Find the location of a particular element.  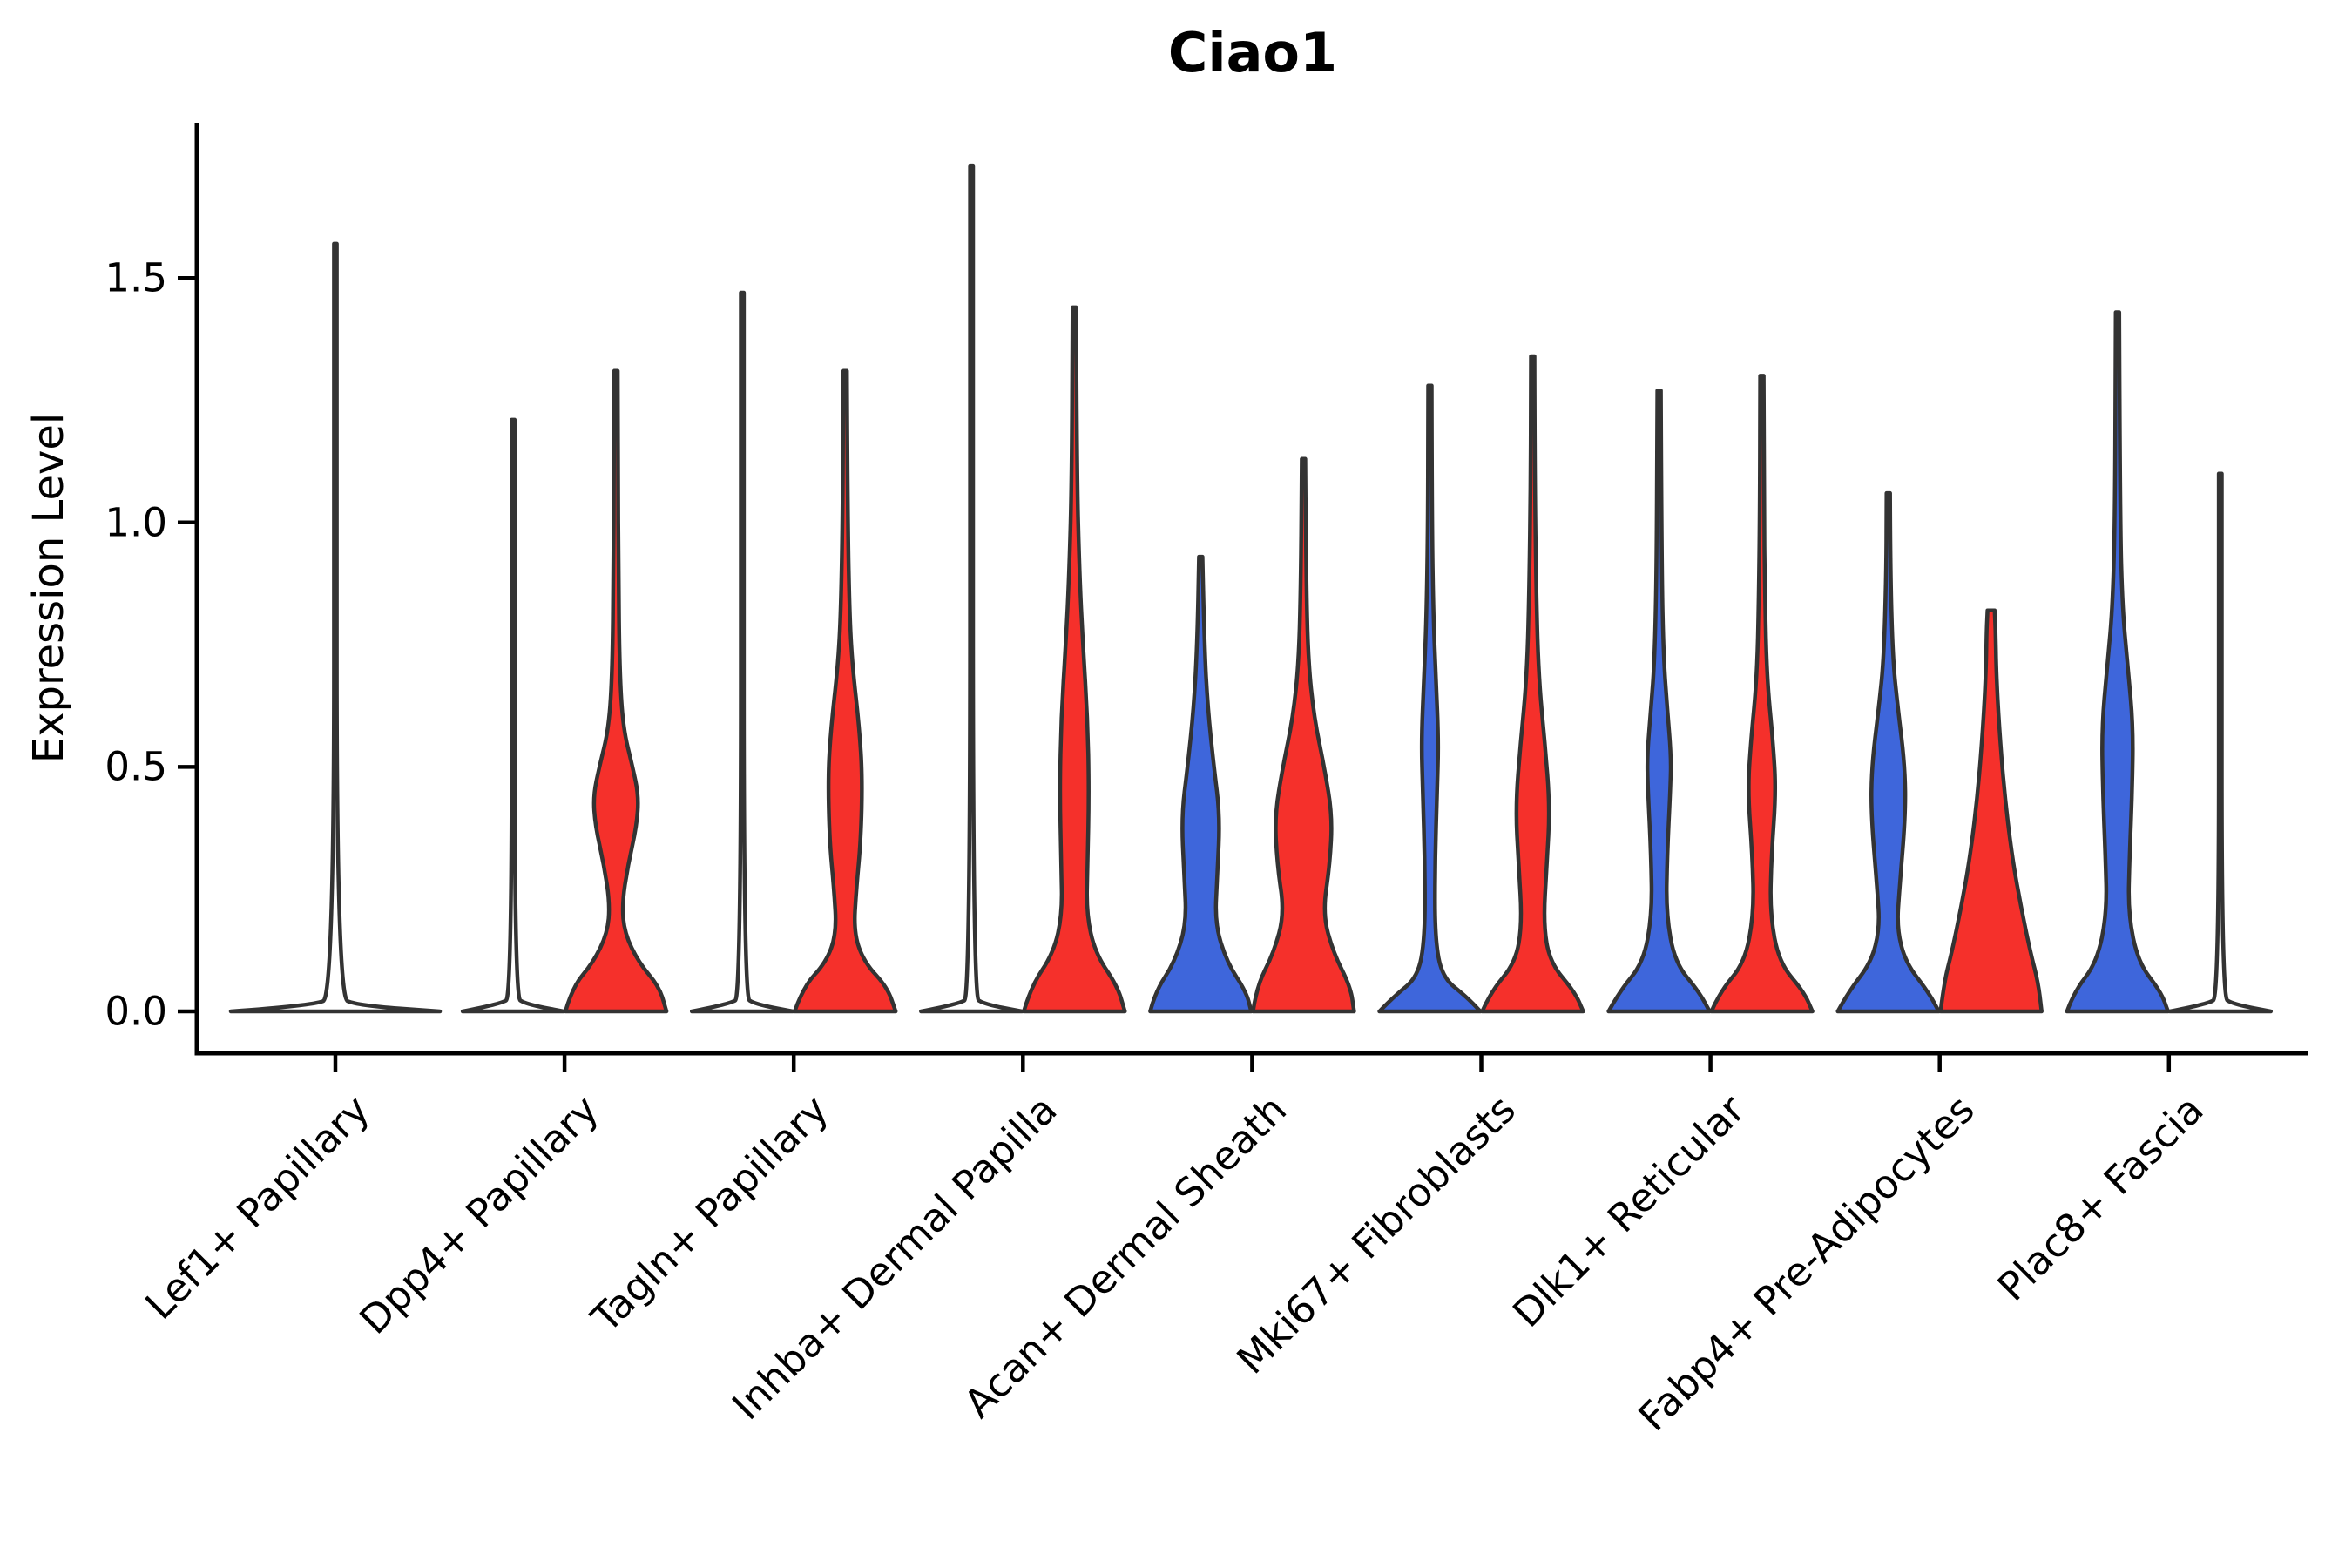

violin-tagln-papillary-left is located at coordinates (742, 652).